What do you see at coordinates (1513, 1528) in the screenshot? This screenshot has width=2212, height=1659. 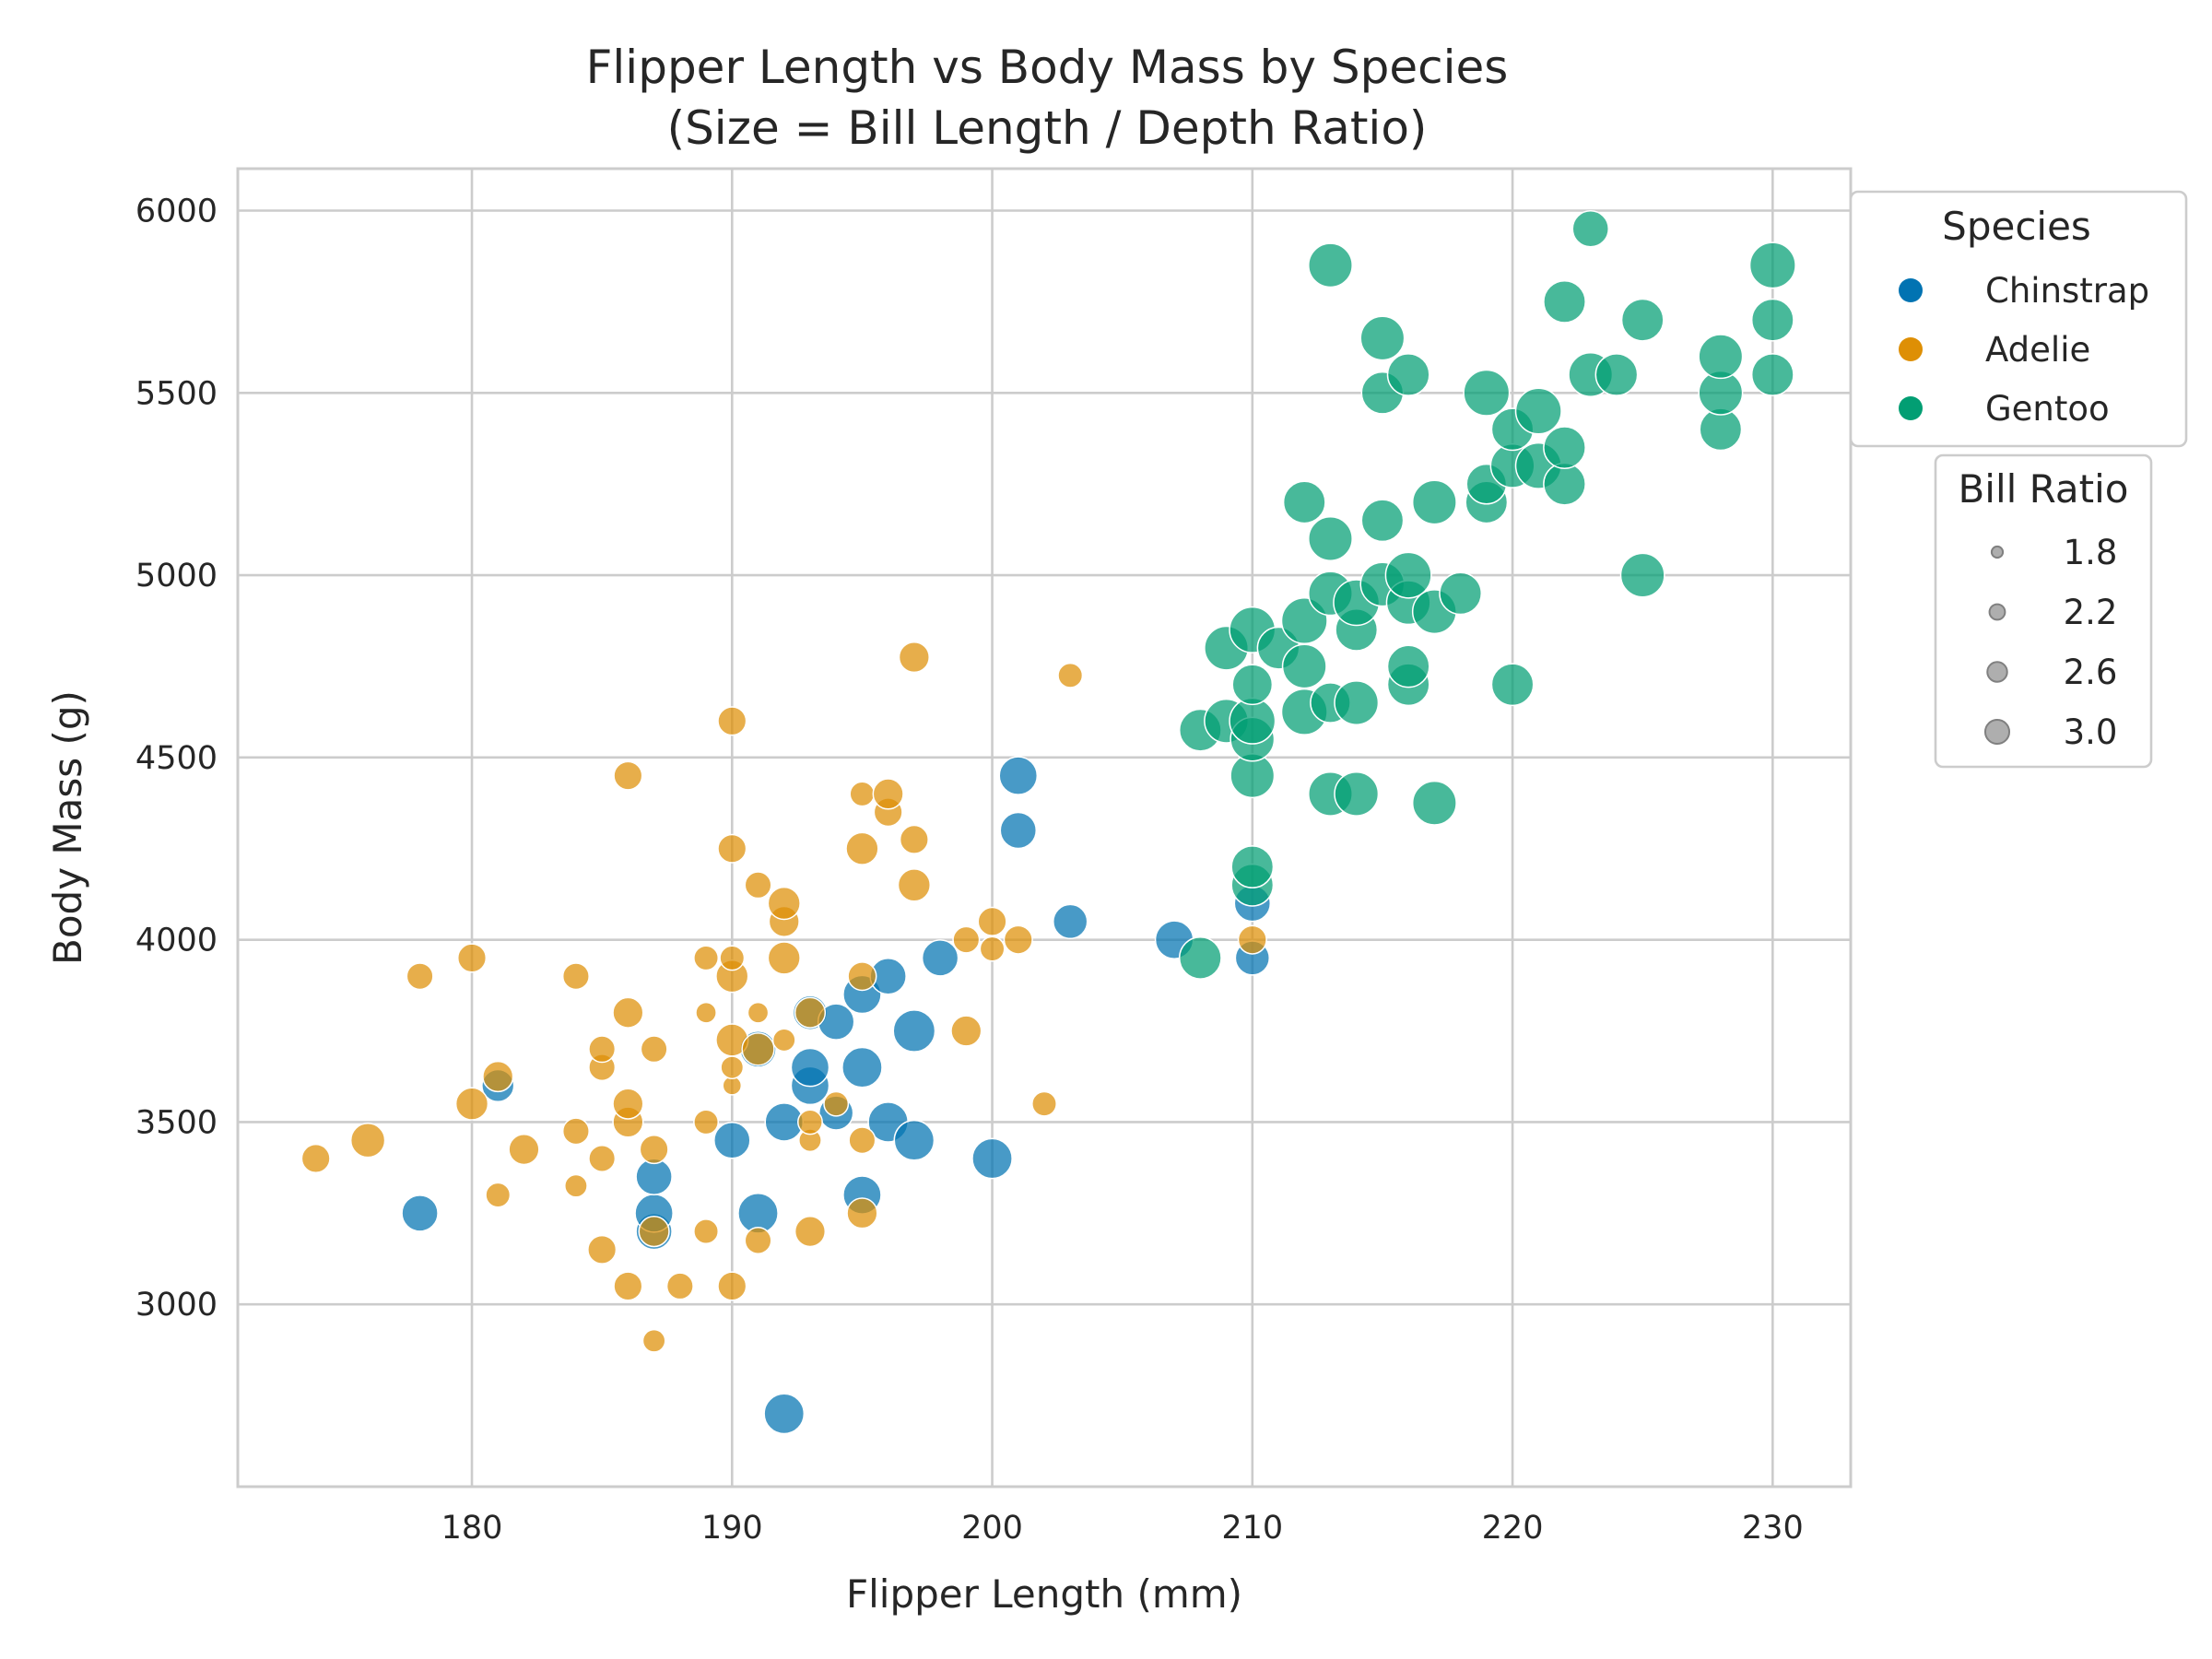 I see `x-tick-label: 220` at bounding box center [1513, 1528].